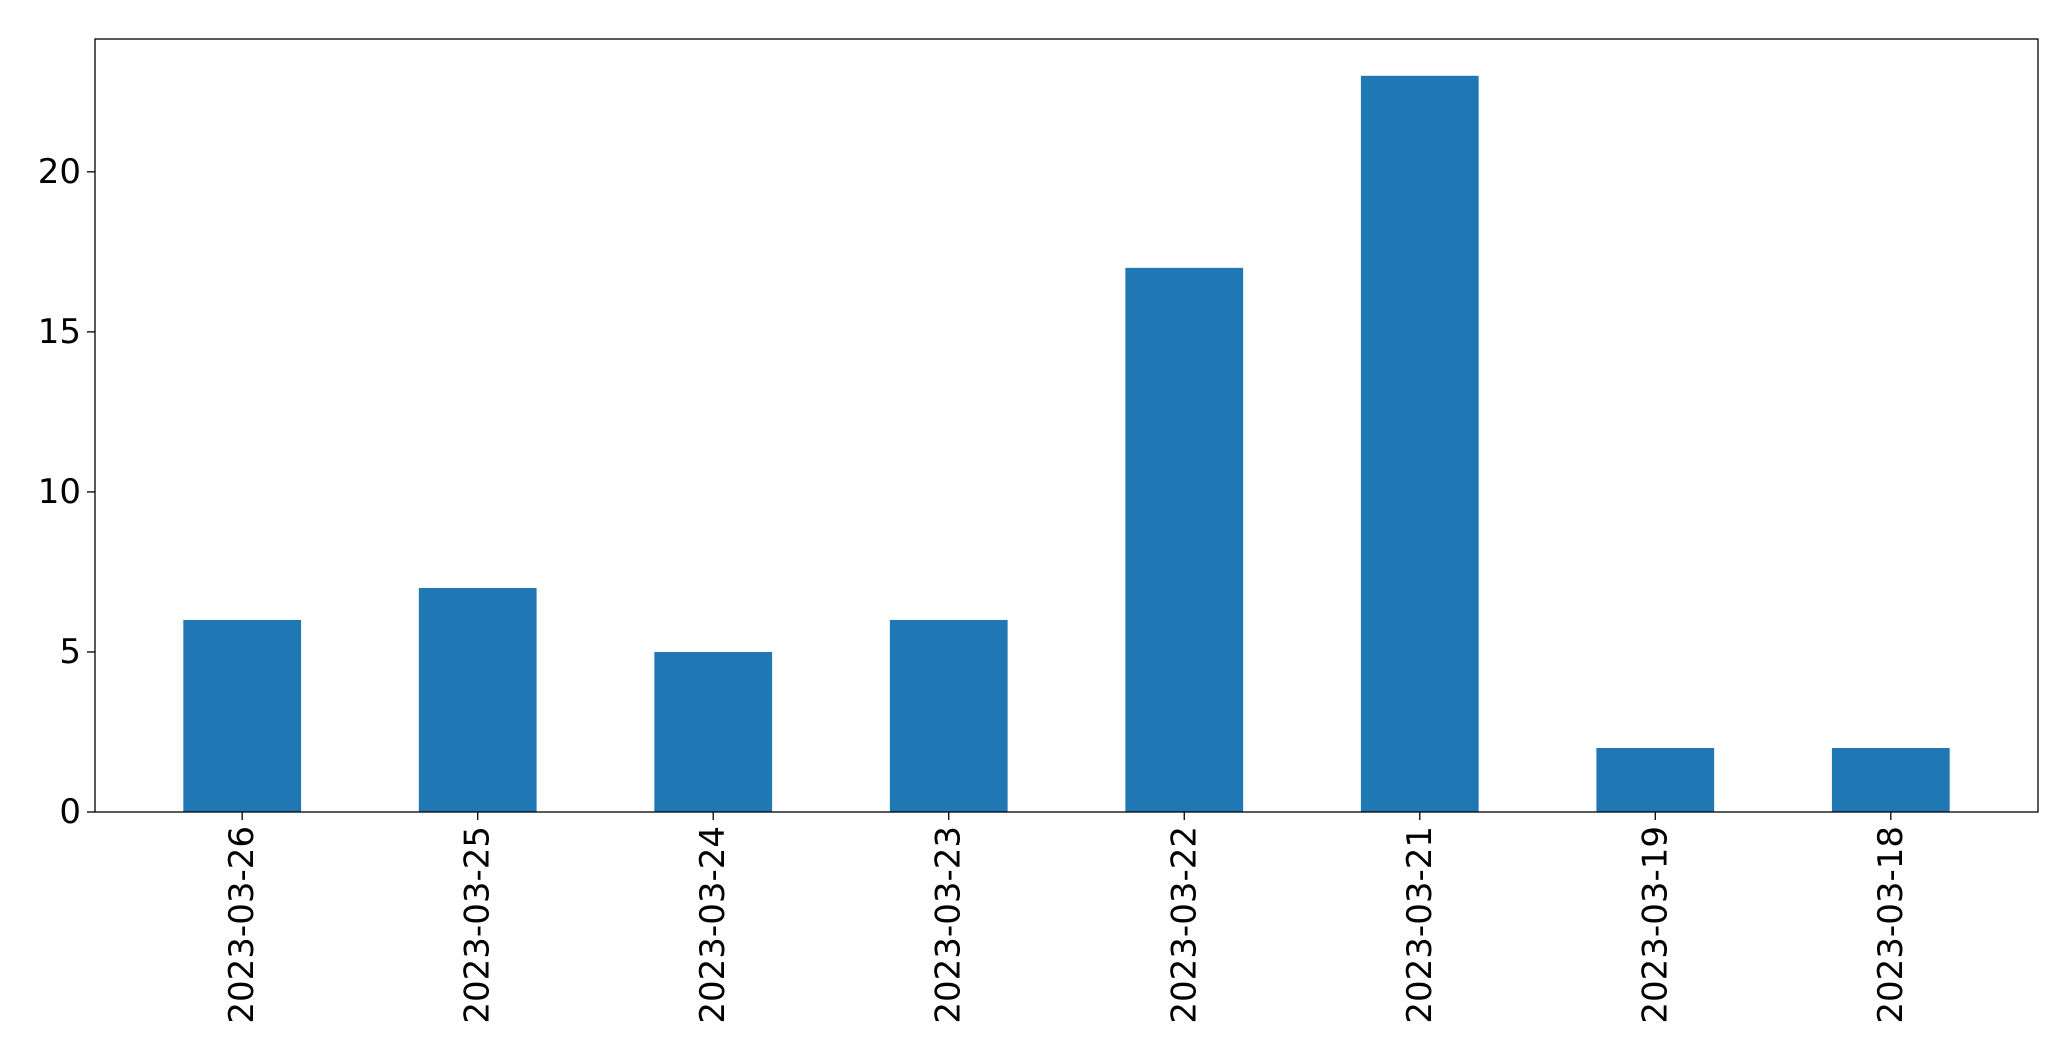 Image resolution: width=2071 pixels, height=1061 pixels. I want to click on x-tick-label: 2023-03-24, so click(713, 925).